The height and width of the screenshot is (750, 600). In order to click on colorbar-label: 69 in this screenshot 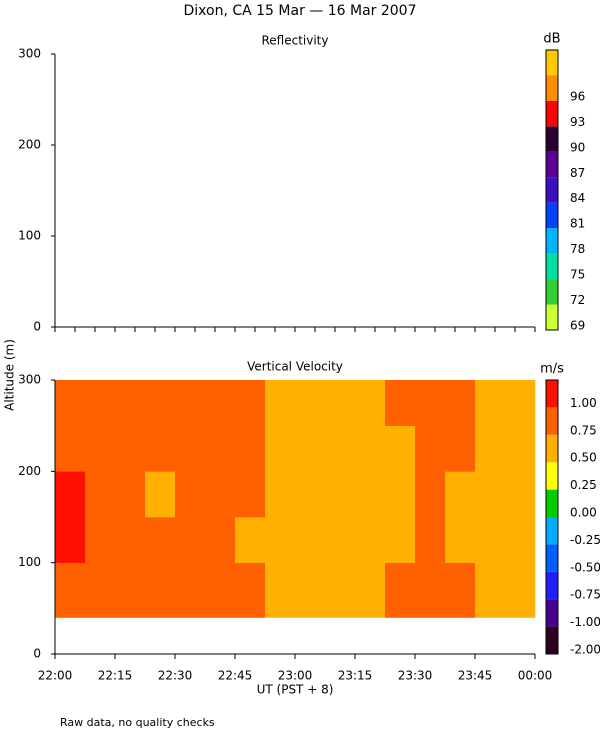, I will do `click(577, 326)`.